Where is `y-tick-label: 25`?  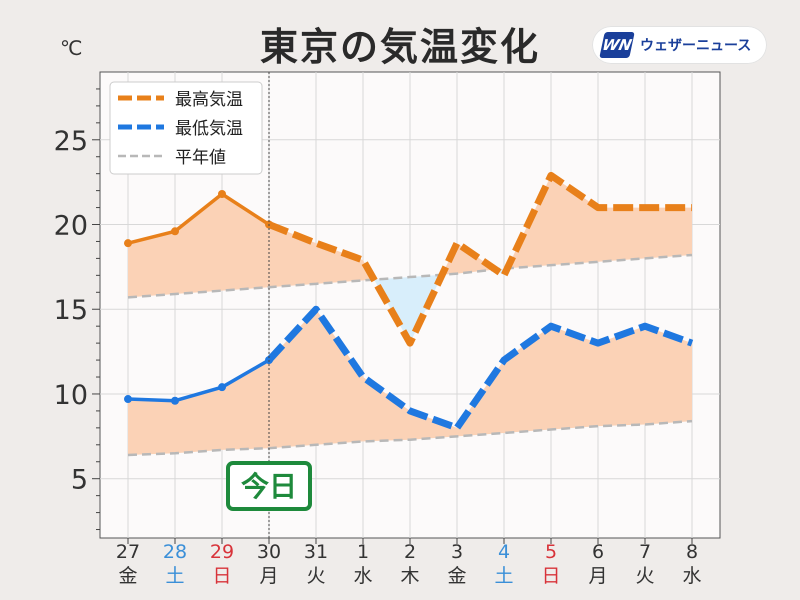
y-tick-label: 25 is located at coordinates (71, 141).